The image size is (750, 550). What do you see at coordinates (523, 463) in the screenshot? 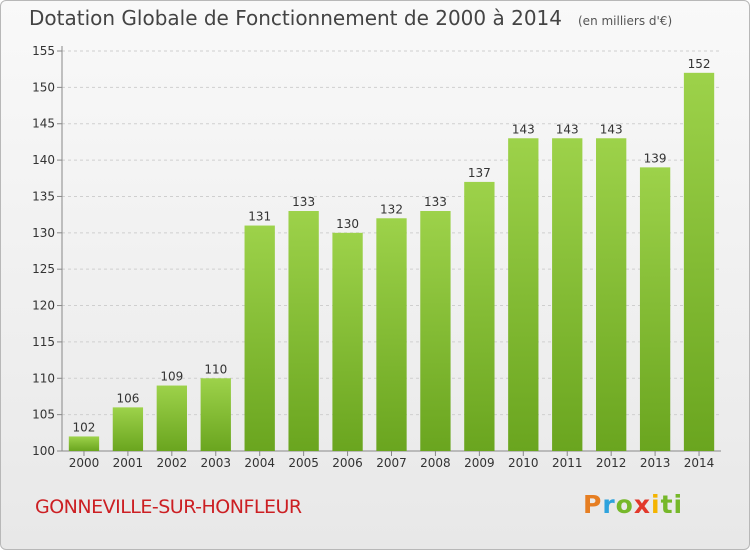
I see `x-tick-label: 2010` at bounding box center [523, 463].